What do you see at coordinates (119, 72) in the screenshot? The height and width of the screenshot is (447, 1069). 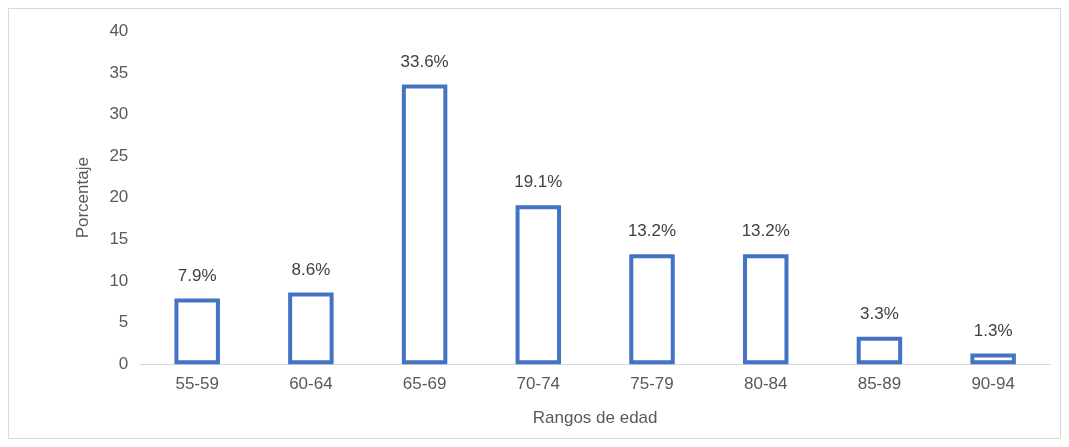 I see `y-tick-label: 35` at bounding box center [119, 72].